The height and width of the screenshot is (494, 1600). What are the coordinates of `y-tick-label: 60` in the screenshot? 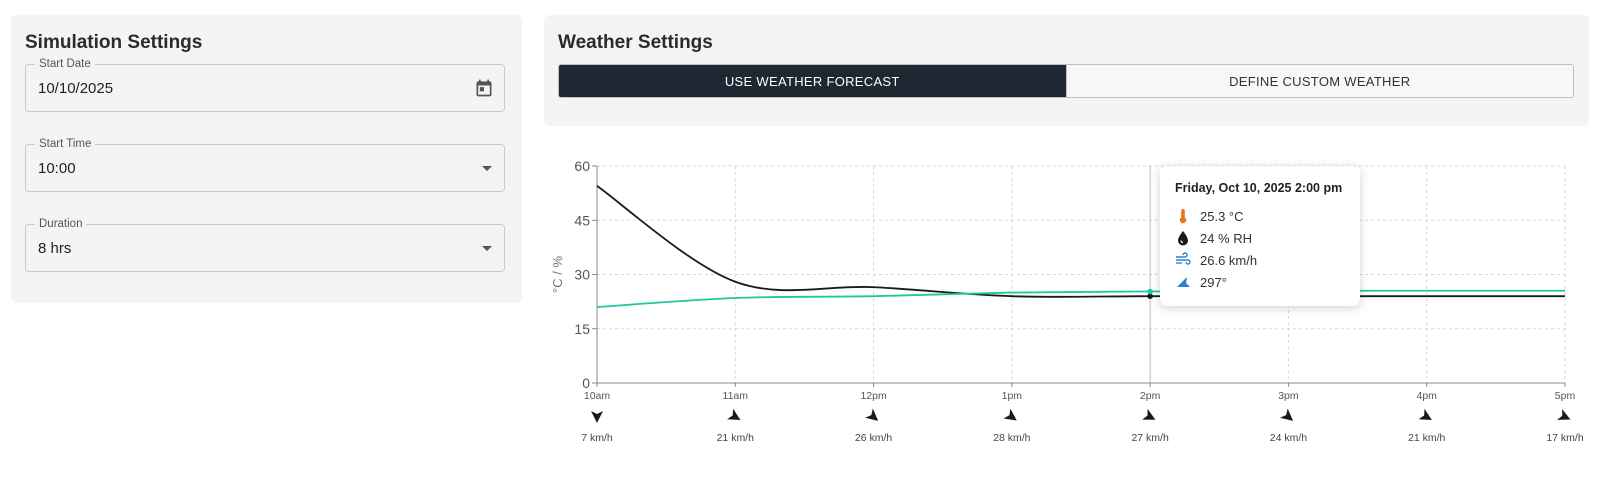 It's located at (582, 166).